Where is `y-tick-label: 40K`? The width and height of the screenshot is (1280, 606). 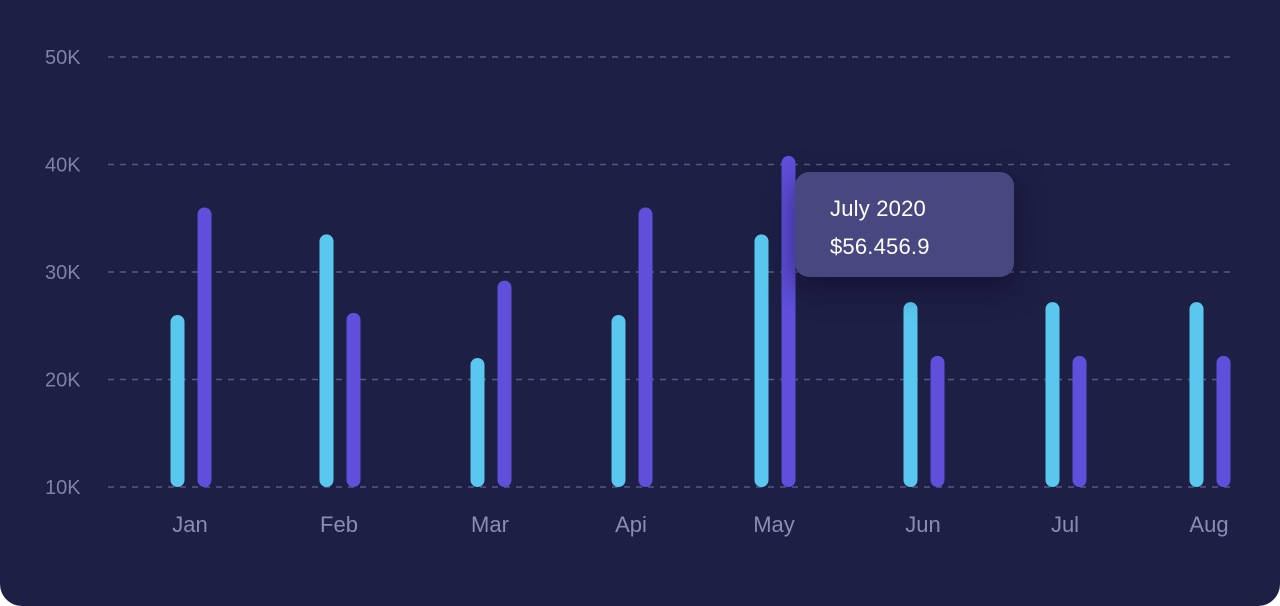 y-tick-label: 40K is located at coordinates (63, 166).